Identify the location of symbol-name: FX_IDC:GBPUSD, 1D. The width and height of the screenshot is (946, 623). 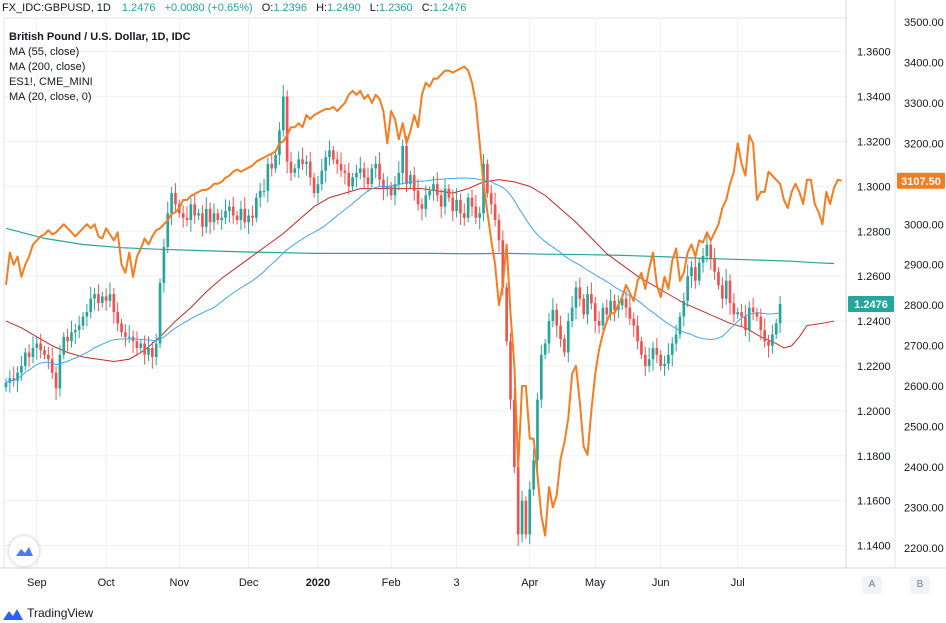
(56, 8).